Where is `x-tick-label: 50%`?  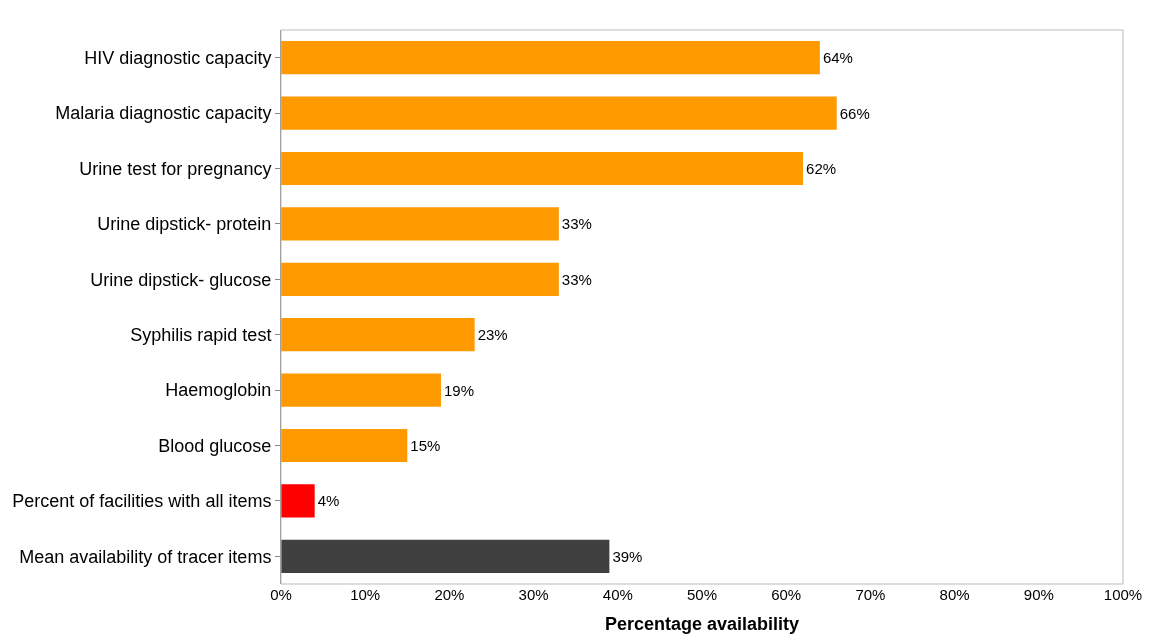
x-tick-label: 50% is located at coordinates (702, 594).